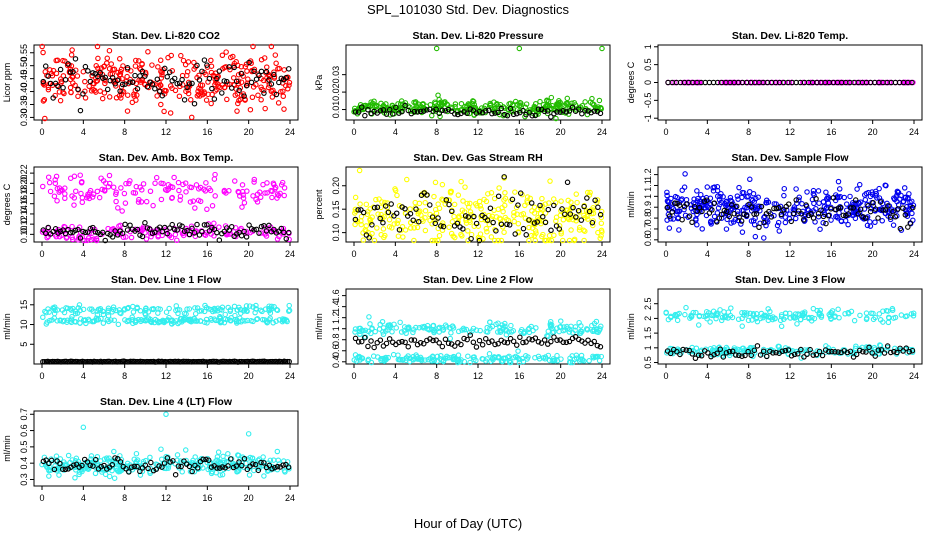  What do you see at coordinates (24, 204) in the screenshot?
I see `y-tick-label: 0.16` at bounding box center [24, 204].